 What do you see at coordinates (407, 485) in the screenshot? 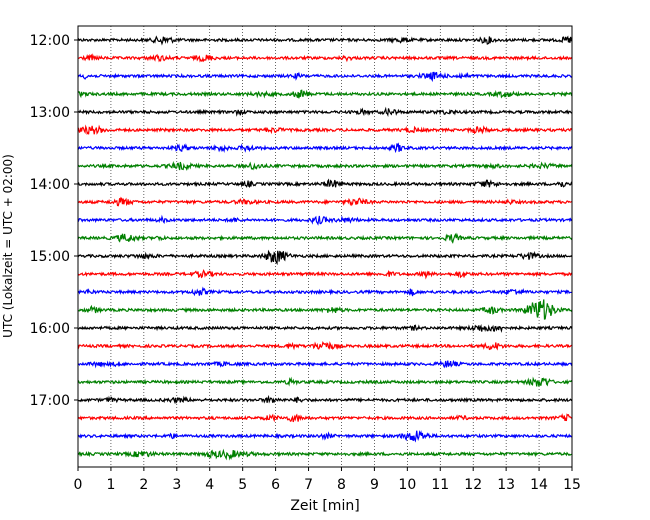
I see `x-tick-label: 10` at bounding box center [407, 485].